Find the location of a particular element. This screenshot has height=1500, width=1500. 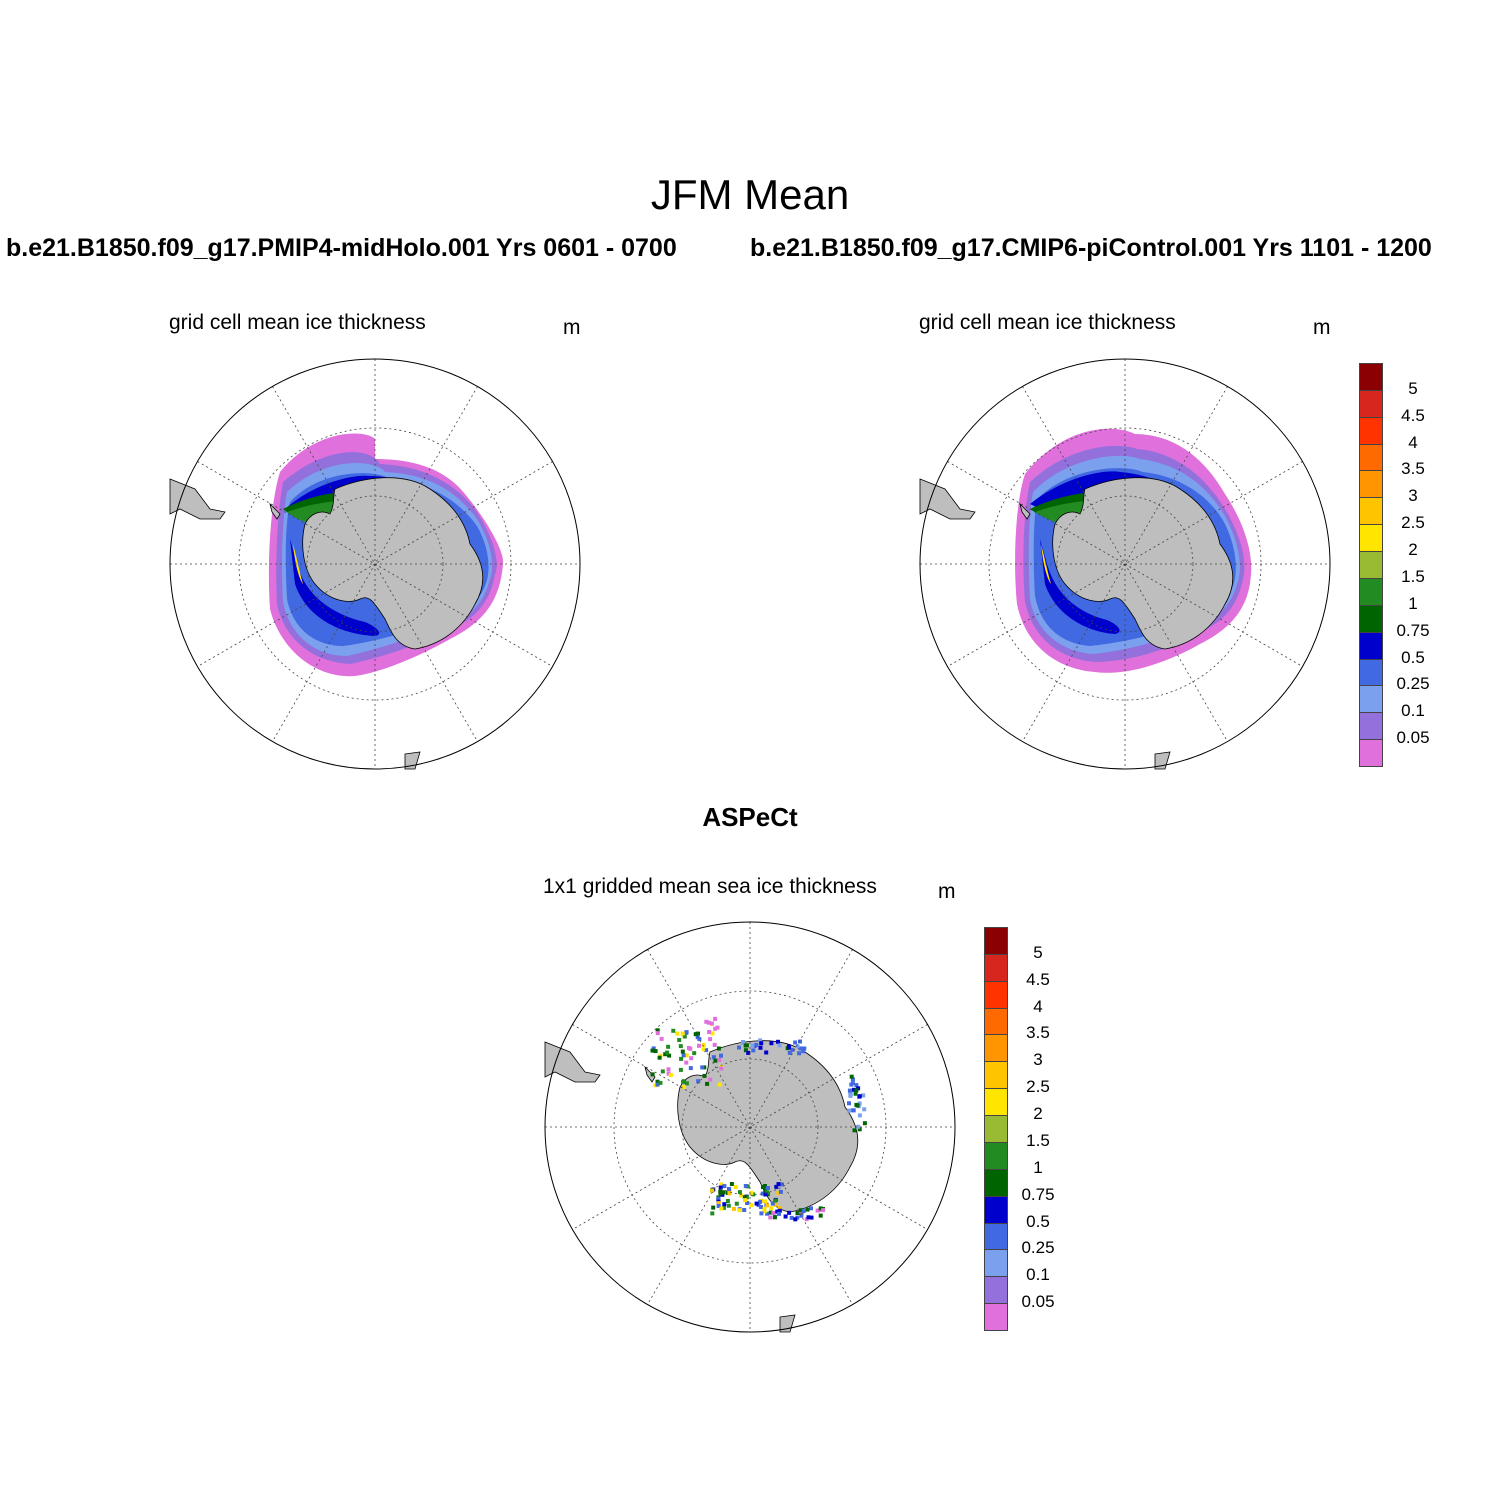

figure-title: JFM Mean is located at coordinates (750, 194).